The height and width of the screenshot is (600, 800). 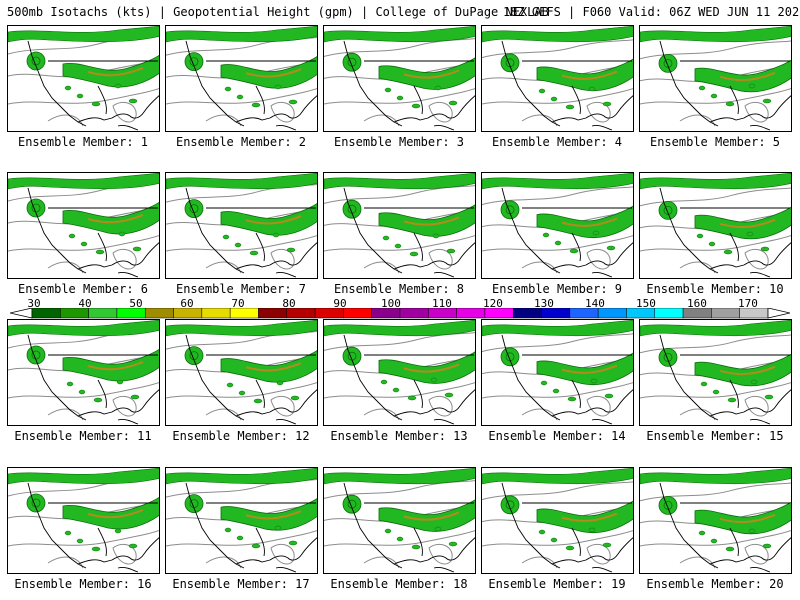 I want to click on color-scale-bar: 30 40 50 60 70 80 90 100 110 120 130 140 150 160 170, so click(x=400, y=309).